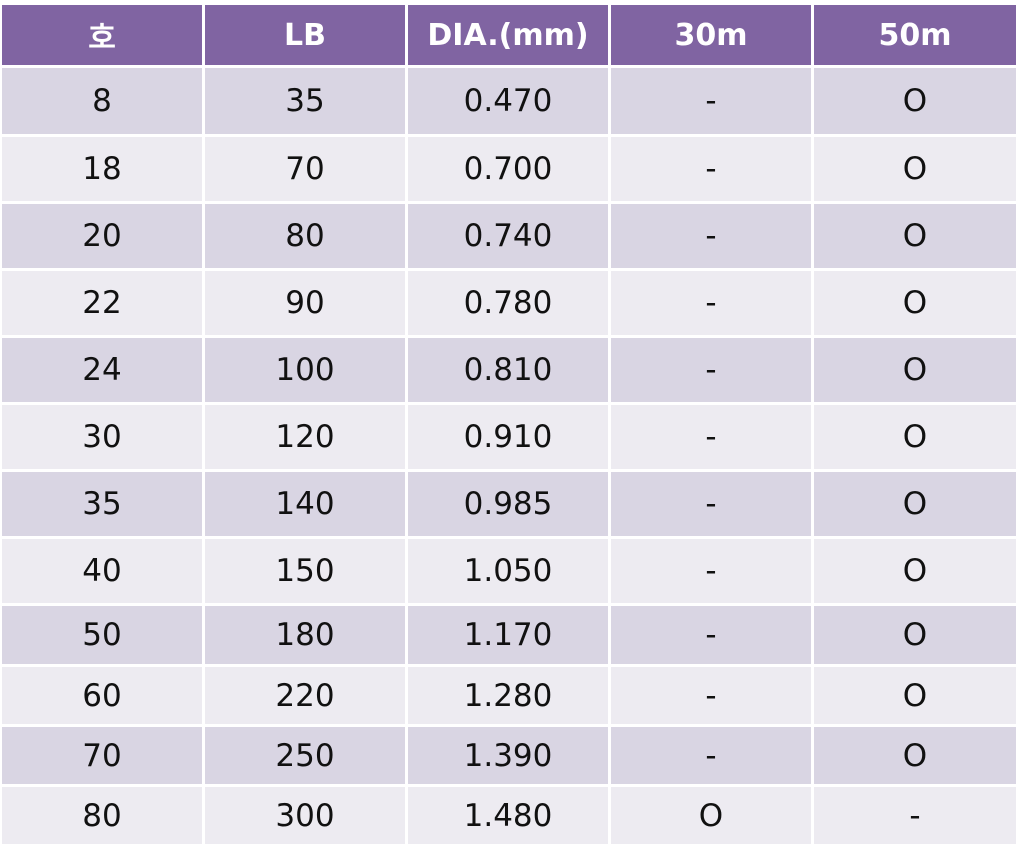 This screenshot has width=1022, height=862. What do you see at coordinates (508, 303) in the screenshot?
I see `table-cell: 0.780` at bounding box center [508, 303].